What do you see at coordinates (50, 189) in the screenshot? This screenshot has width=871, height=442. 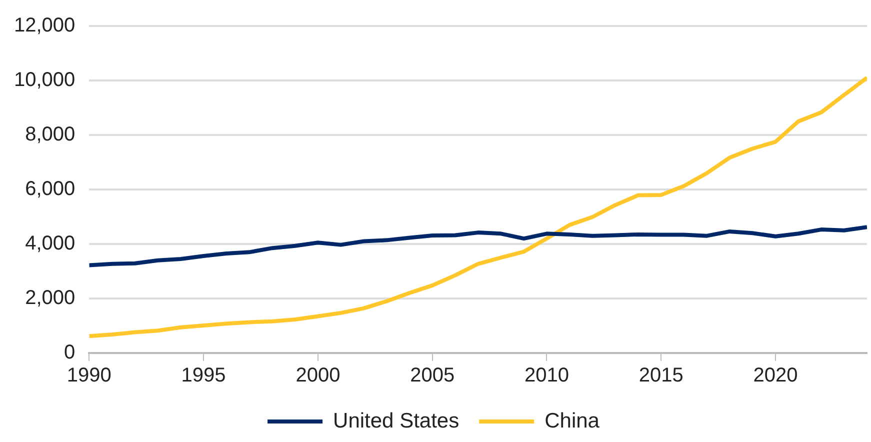 I see `y-tick-label: 6,000` at bounding box center [50, 189].